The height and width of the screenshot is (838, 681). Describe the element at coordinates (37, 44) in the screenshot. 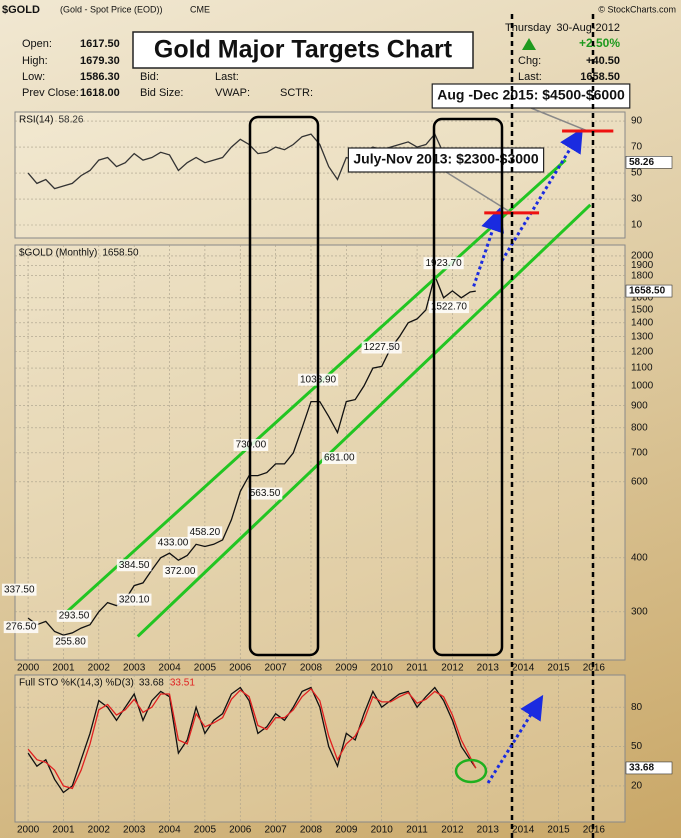

I see `label: Open:` at that location.